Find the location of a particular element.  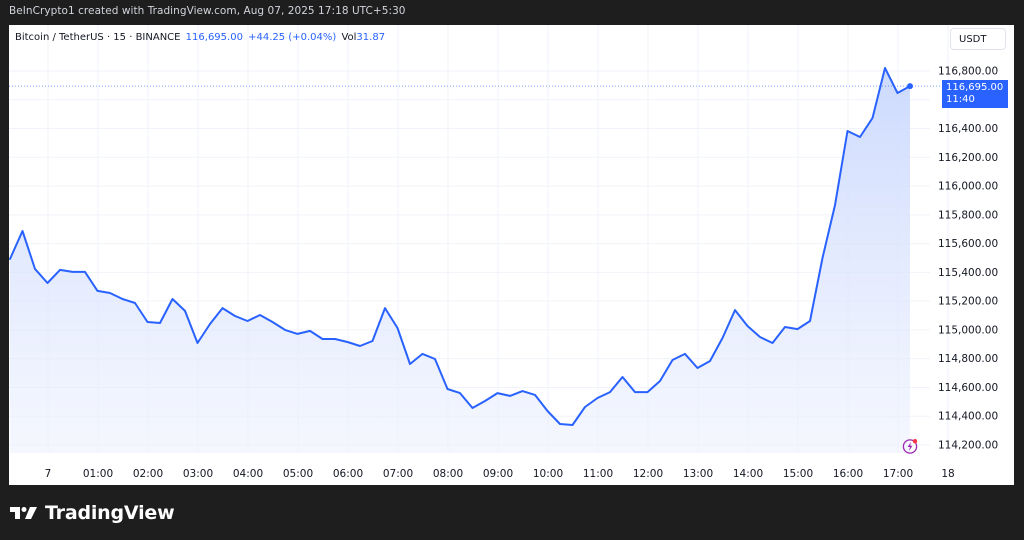

tradingview-logo-icon is located at coordinates (23, 513).